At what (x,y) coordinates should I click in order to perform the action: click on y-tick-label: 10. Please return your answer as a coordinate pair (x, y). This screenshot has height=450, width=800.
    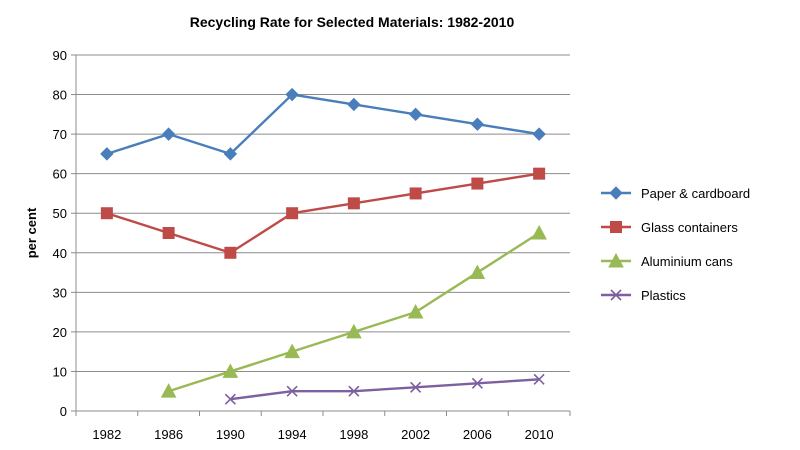
    Looking at the image, I should click on (60, 371).